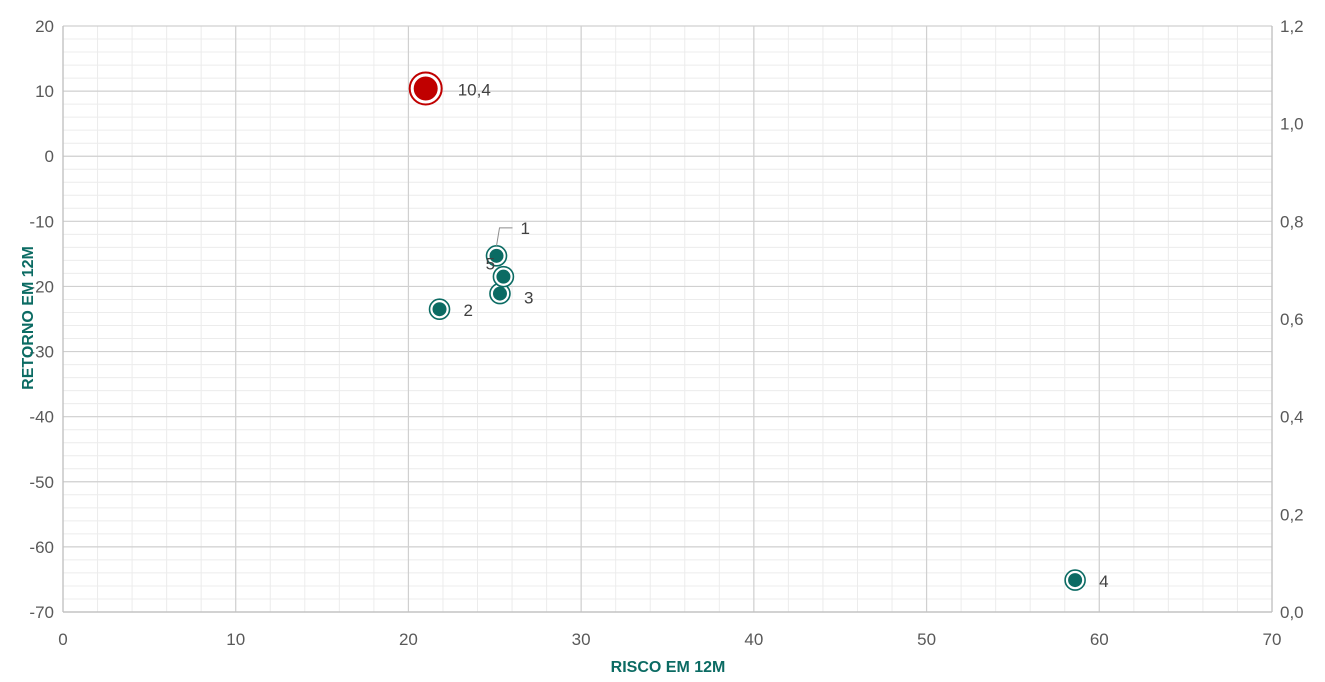 The height and width of the screenshot is (682, 1325). I want to click on leader-line, so click(504, 236).